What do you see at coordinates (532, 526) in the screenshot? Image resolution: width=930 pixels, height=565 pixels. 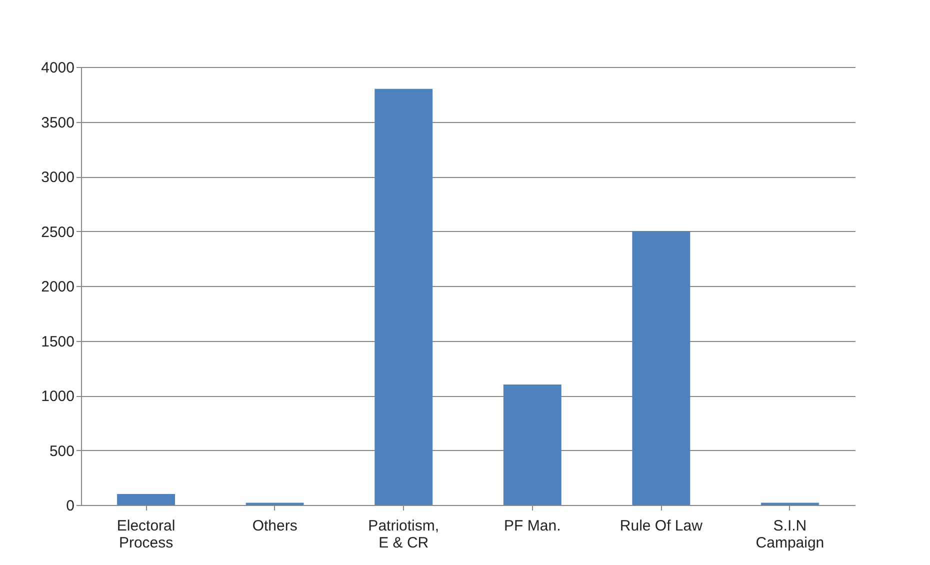 I see `x-tick-label: PF Man.` at bounding box center [532, 526].